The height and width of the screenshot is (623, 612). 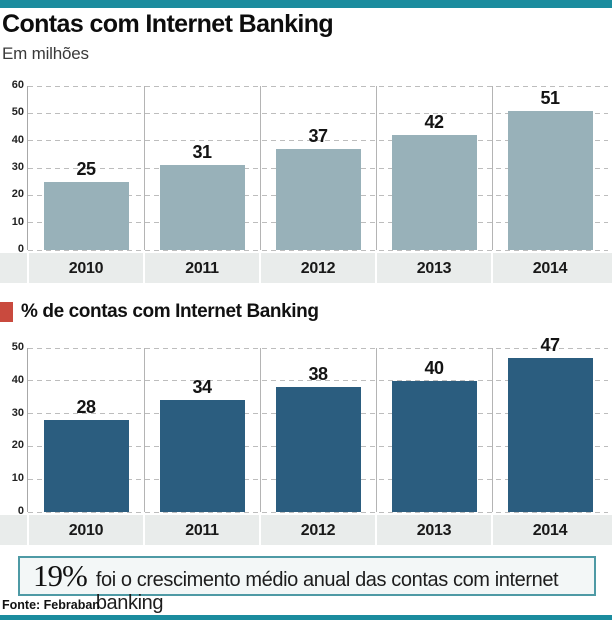 I want to click on bar-value-label: 25, so click(x=86, y=168).